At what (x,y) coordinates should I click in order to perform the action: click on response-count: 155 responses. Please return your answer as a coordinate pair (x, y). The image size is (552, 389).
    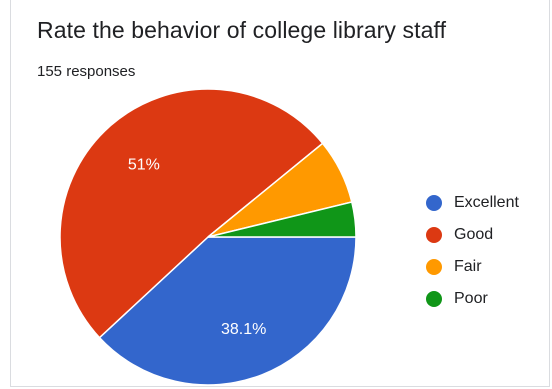
    Looking at the image, I should click on (86, 71).